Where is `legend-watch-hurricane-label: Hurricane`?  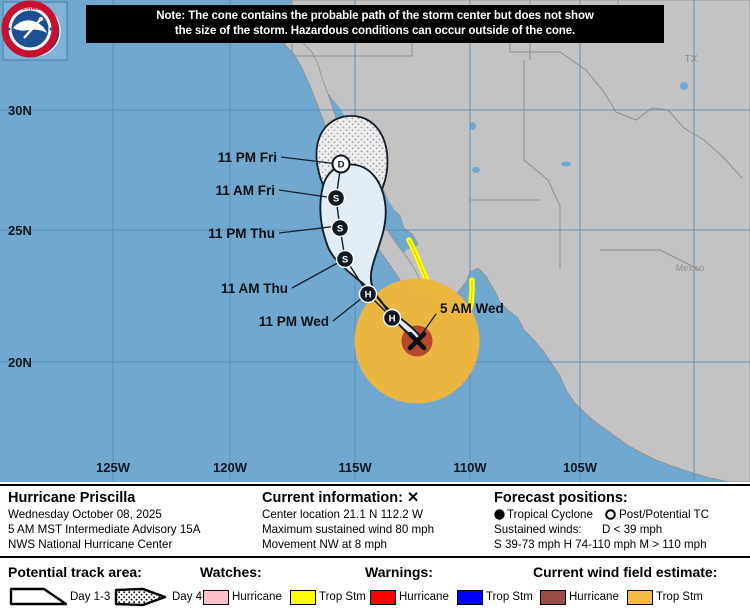
legend-watch-hurricane-label: Hurricane is located at coordinates (257, 597).